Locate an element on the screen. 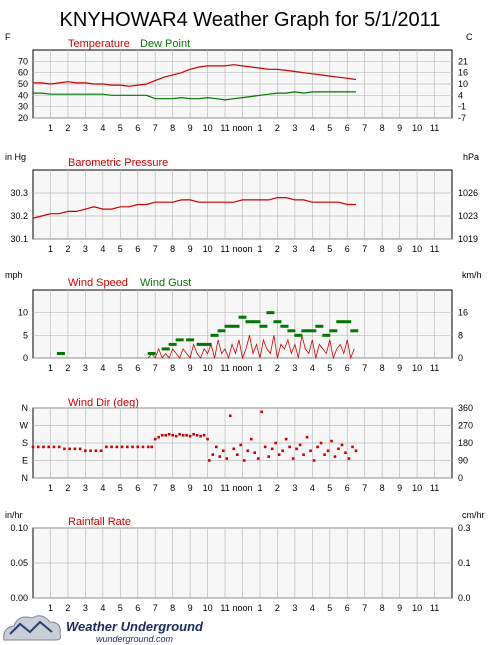  wind-speed-line is located at coordinates (251, 347).